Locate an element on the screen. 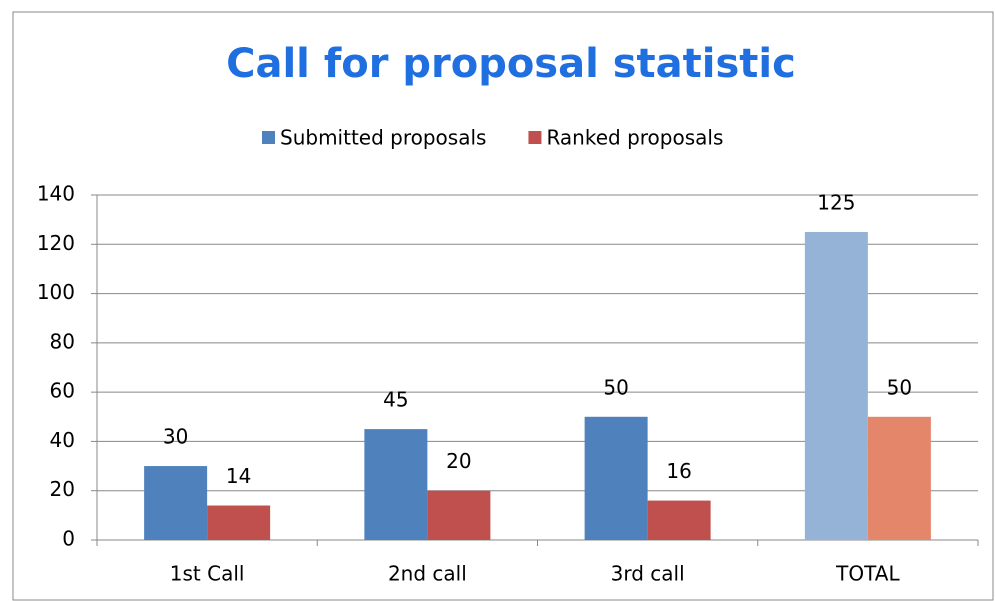 The width and height of the screenshot is (995, 601). x-tick-label: TOTAL is located at coordinates (867, 574).